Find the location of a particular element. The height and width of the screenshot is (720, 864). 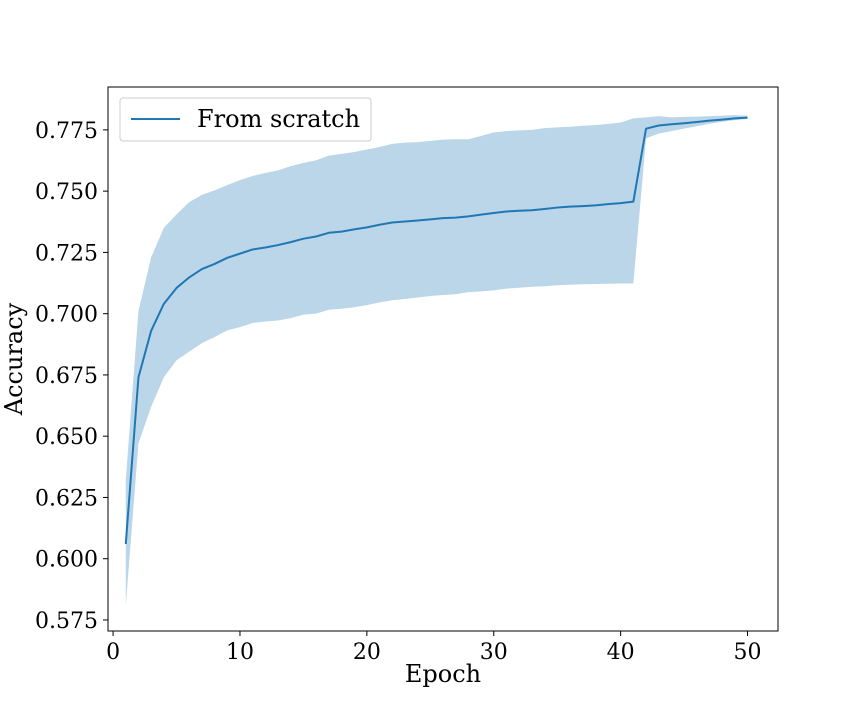

y-tick-label: 0.675 is located at coordinates (66, 376).